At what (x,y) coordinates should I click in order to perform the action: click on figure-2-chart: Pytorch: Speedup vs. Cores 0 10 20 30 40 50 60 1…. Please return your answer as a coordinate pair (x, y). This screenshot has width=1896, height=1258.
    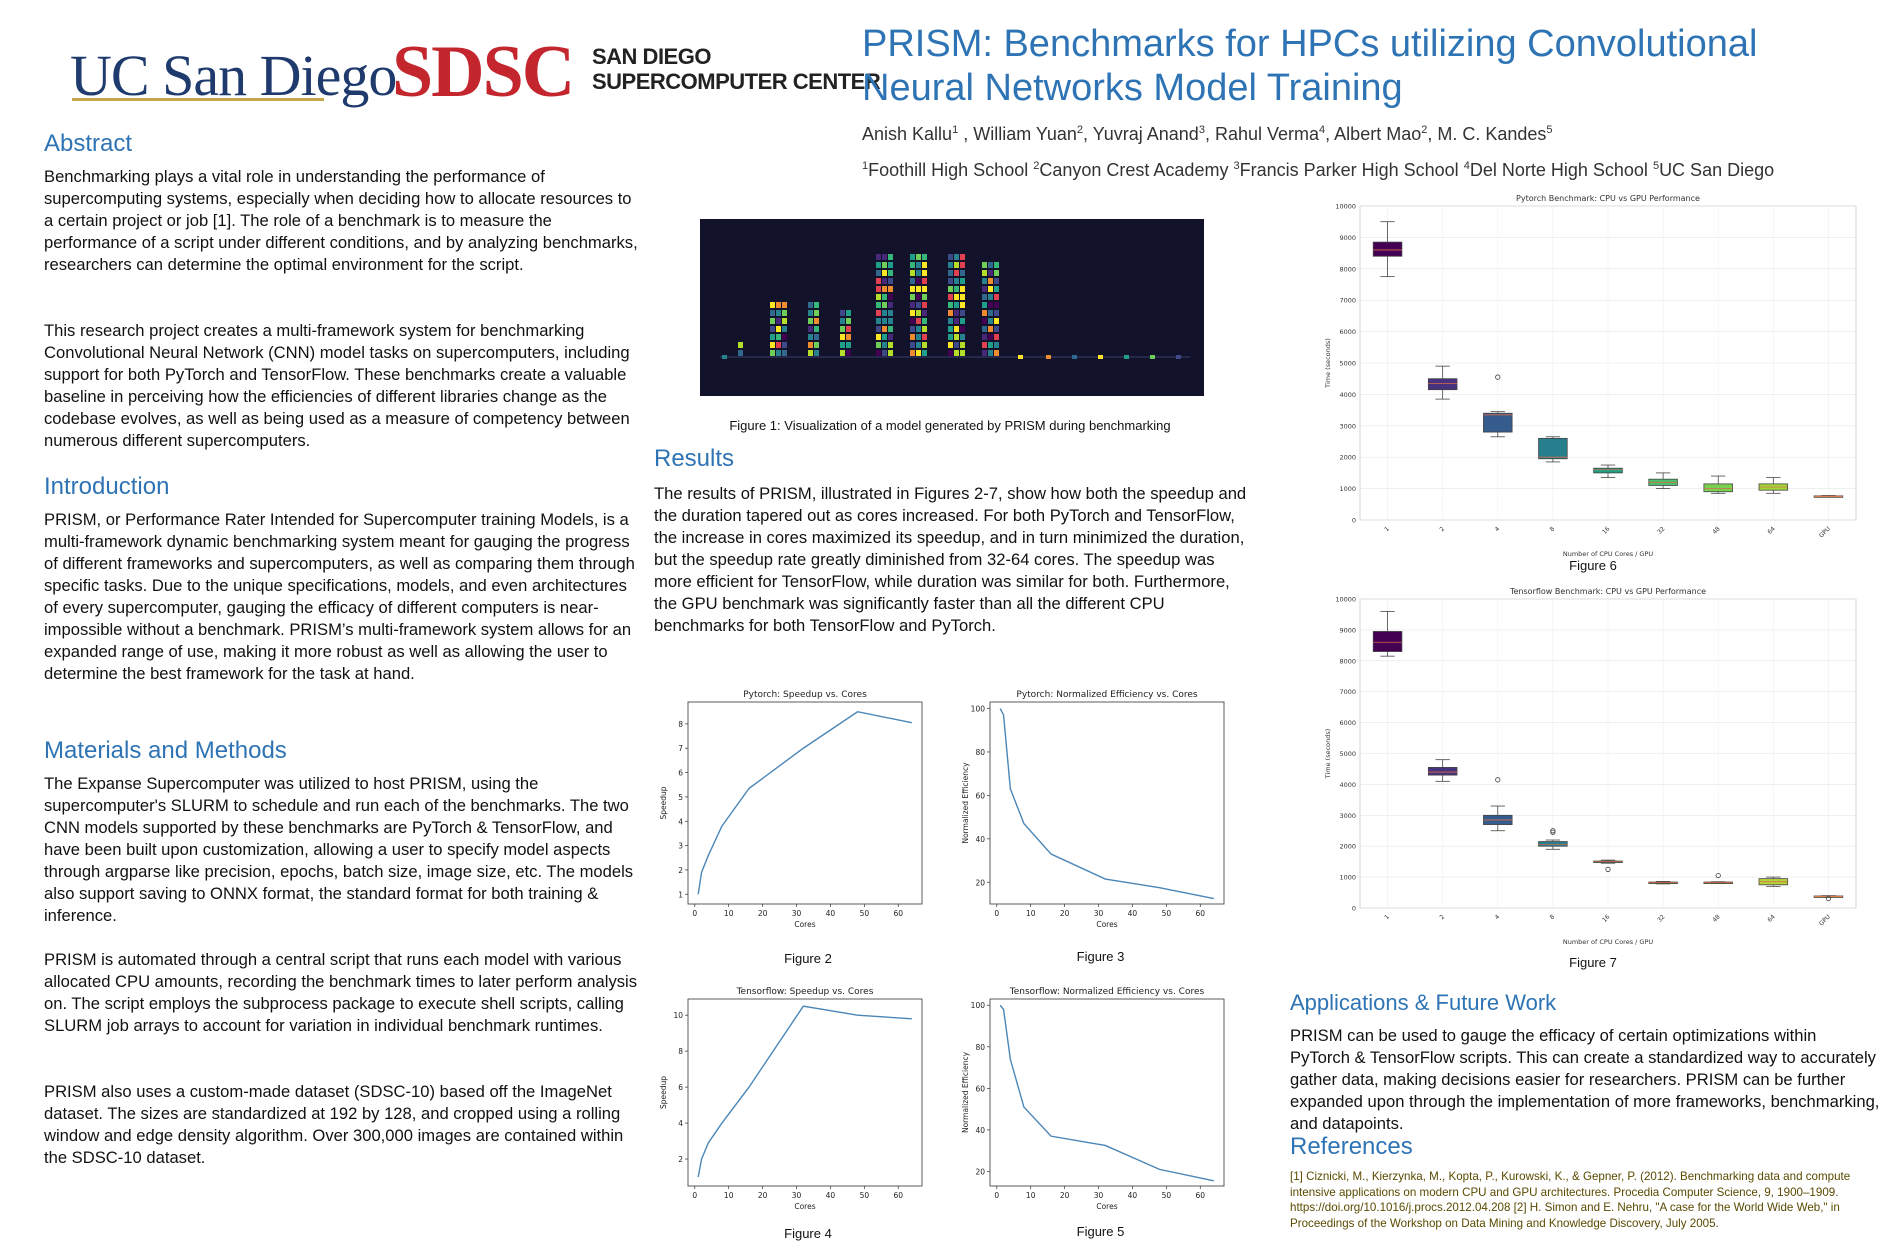
    Looking at the image, I should click on (791, 809).